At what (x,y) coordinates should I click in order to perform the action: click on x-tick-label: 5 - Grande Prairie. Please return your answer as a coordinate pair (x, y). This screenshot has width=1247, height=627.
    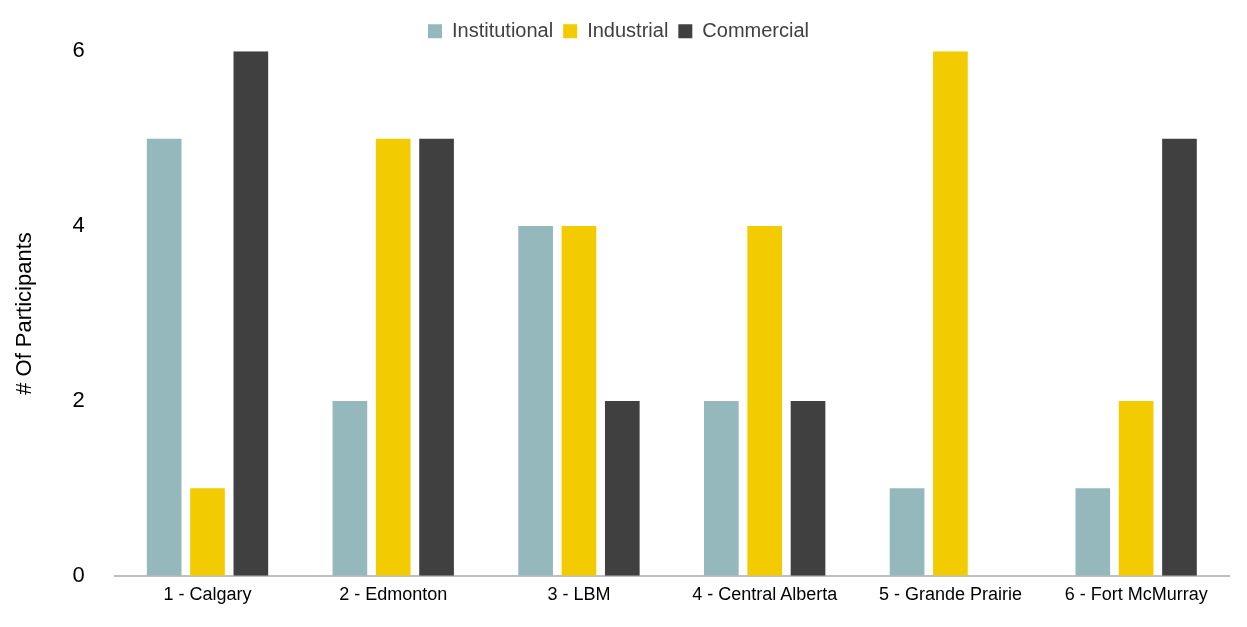
    Looking at the image, I should click on (950, 593).